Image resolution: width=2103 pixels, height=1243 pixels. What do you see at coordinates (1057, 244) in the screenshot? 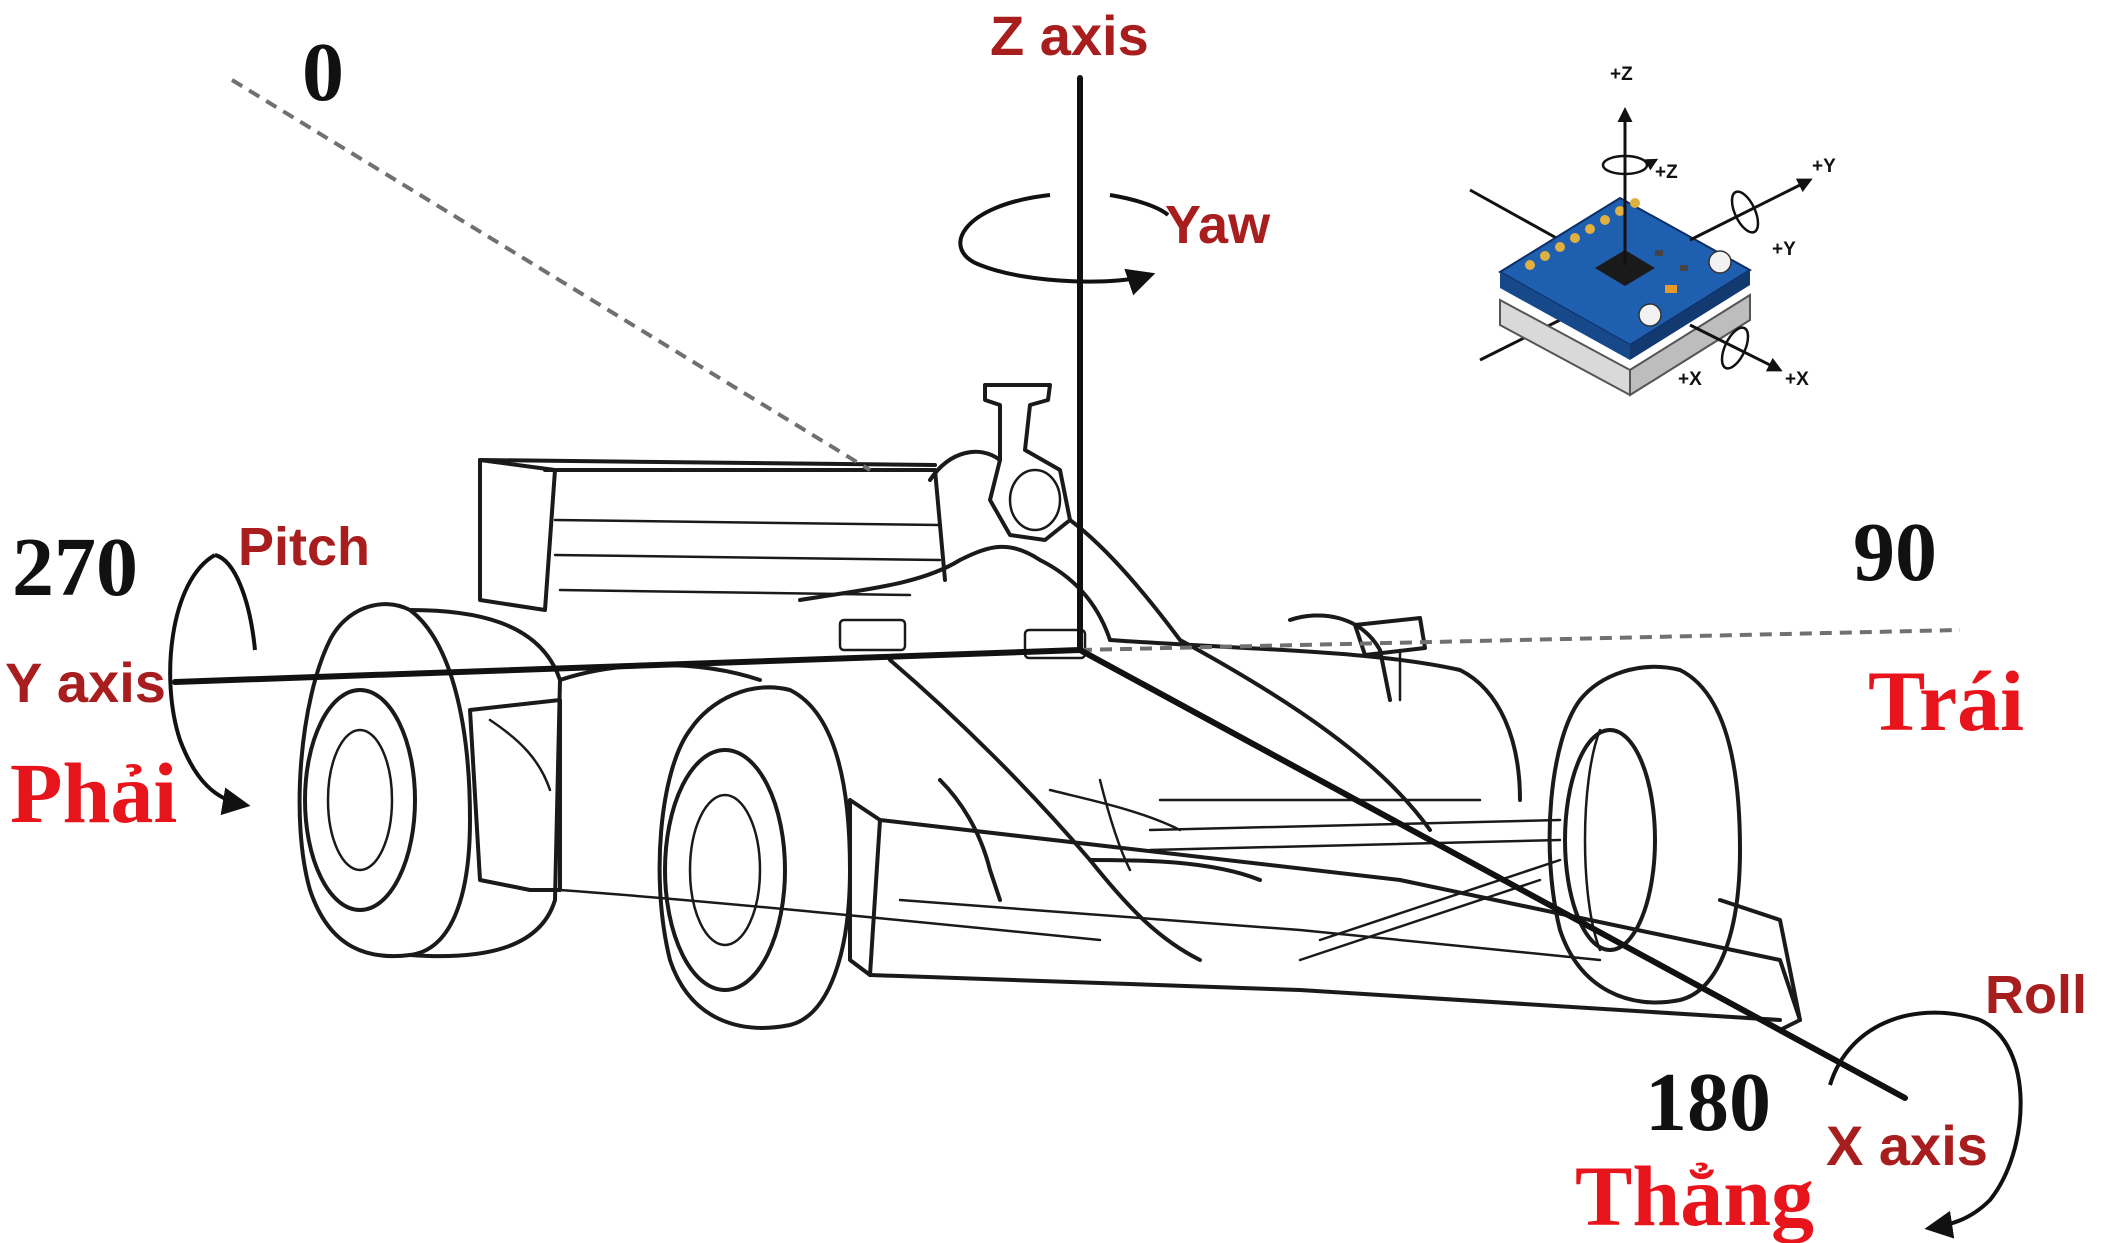
I see `yaw-rotation-arrow` at bounding box center [1057, 244].